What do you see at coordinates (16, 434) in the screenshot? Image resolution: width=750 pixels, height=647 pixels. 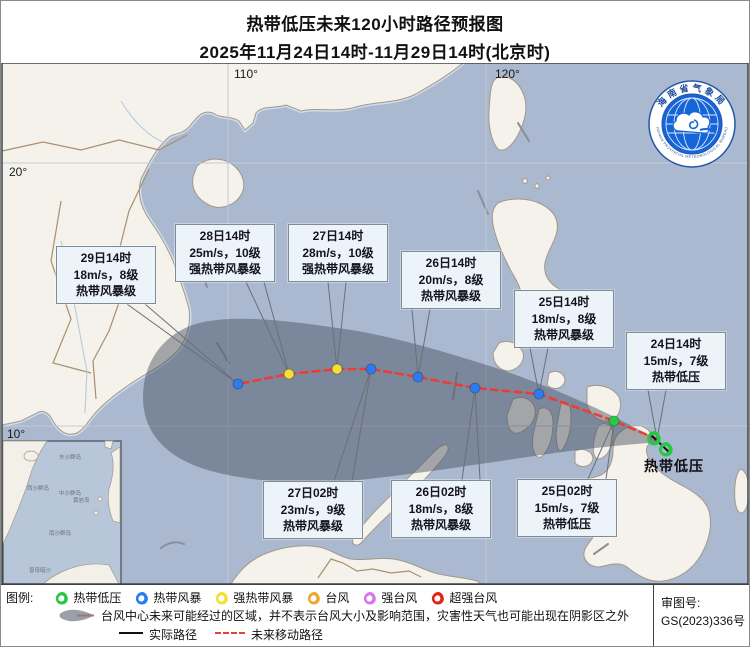 I see `lat-label-10: 10°` at bounding box center [16, 434].